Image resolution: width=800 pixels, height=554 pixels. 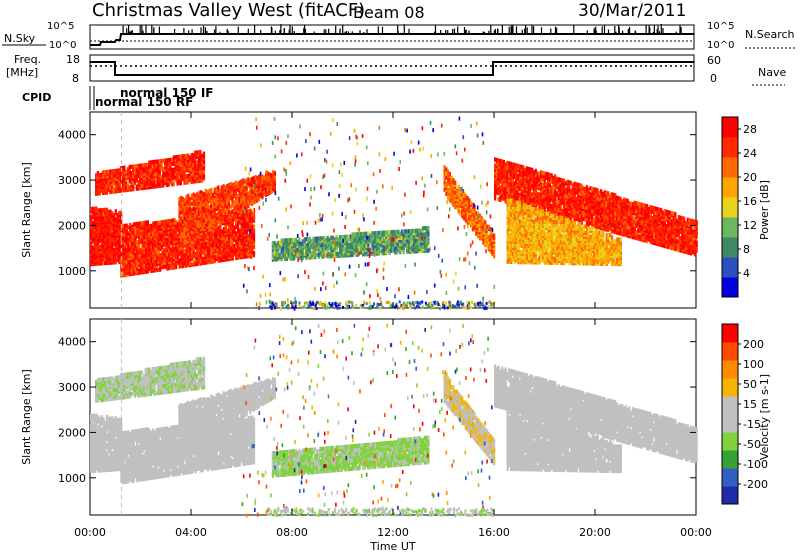 I want to click on cpid-label: CPID, so click(x=36, y=97).